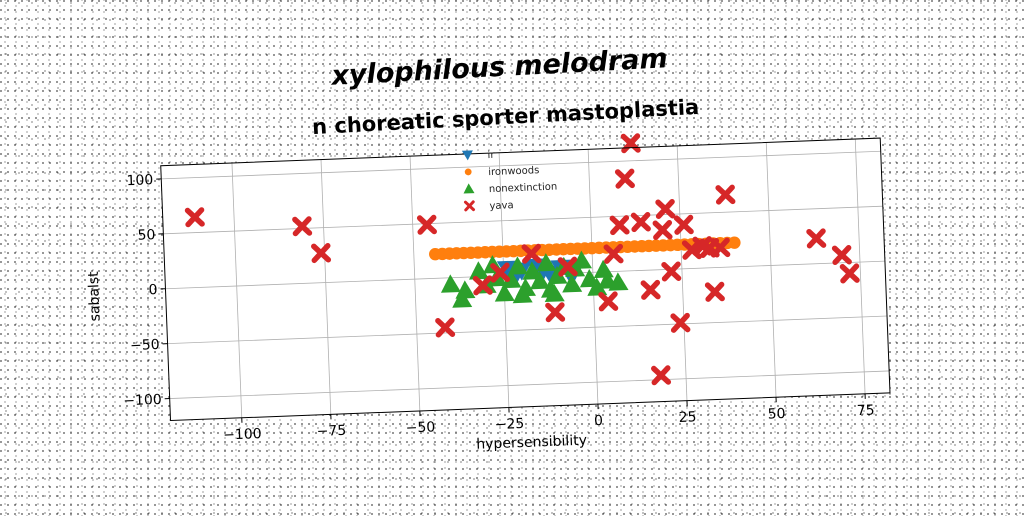  Describe the element at coordinates (687, 417) in the screenshot. I see `x-tick-label: 25` at that location.